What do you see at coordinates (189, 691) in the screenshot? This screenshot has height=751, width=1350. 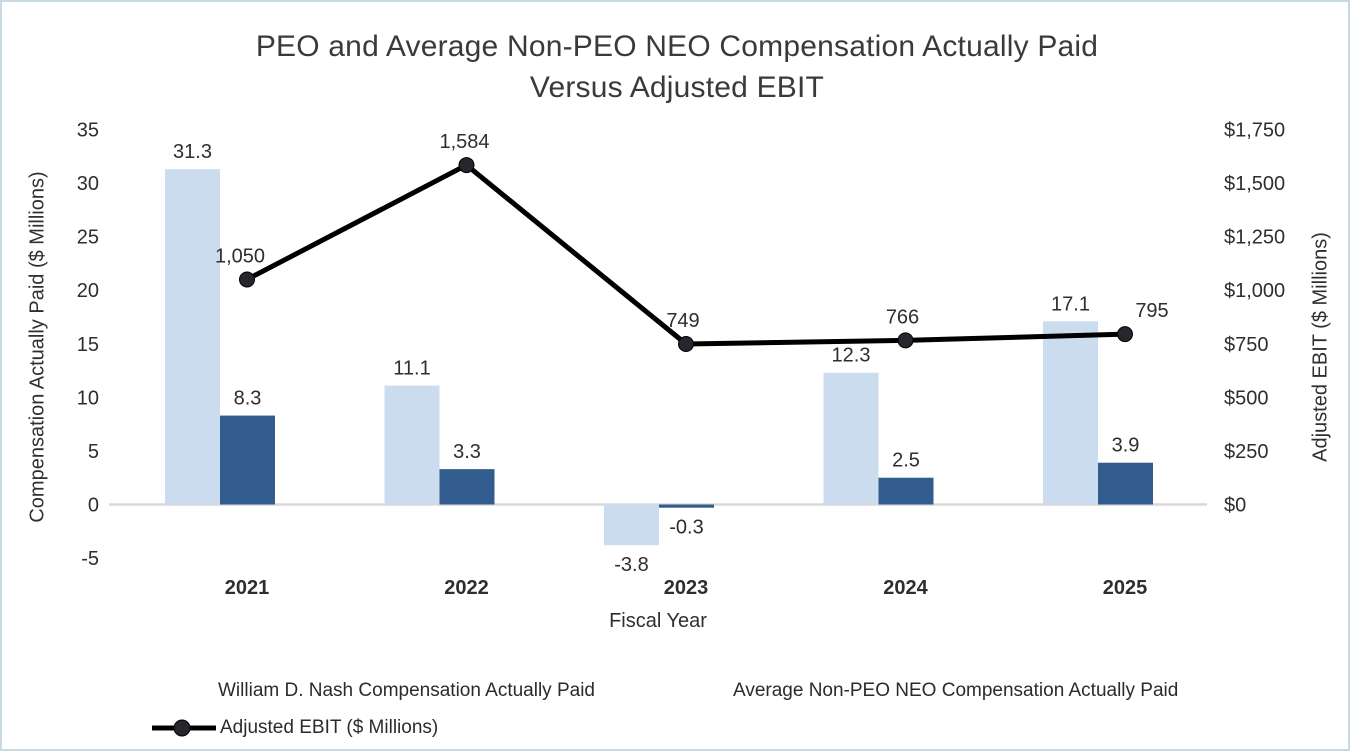 I see `peo-bar-swatch-icon` at bounding box center [189, 691].